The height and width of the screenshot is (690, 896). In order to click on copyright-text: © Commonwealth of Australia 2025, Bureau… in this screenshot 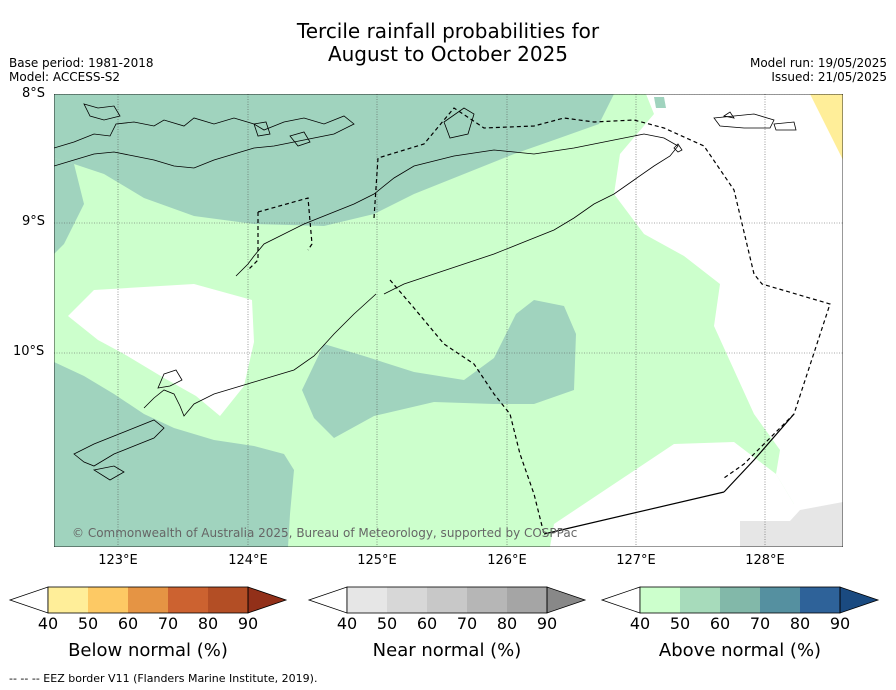, I will do `click(325, 533)`.